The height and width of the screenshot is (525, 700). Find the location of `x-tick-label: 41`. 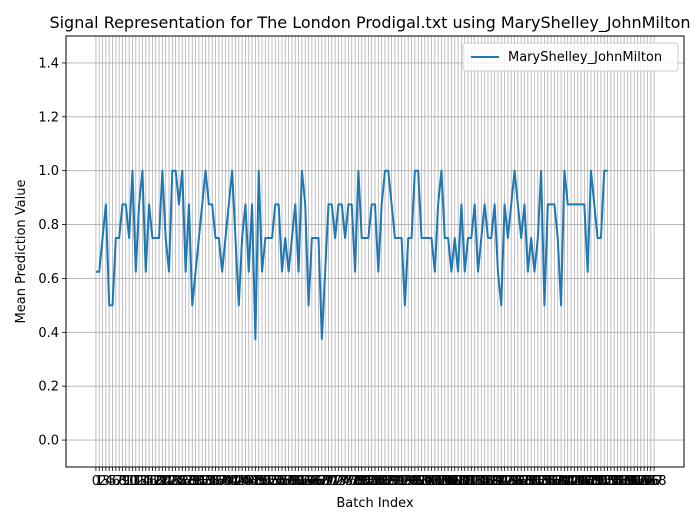

x-tick-label: 41 is located at coordinates (232, 481).